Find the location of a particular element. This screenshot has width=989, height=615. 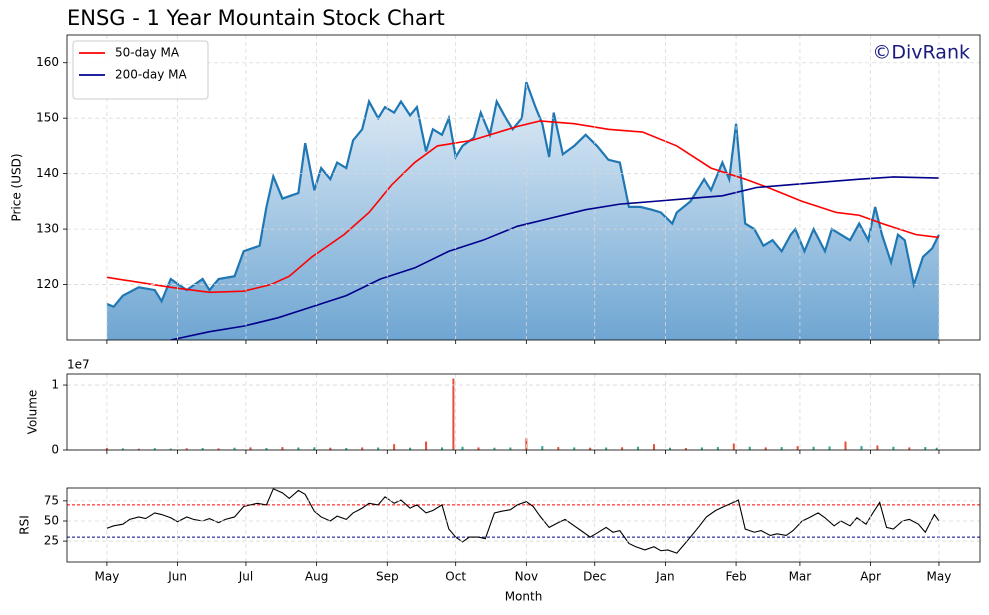

legend-label: 50-day MA is located at coordinates (147, 53).